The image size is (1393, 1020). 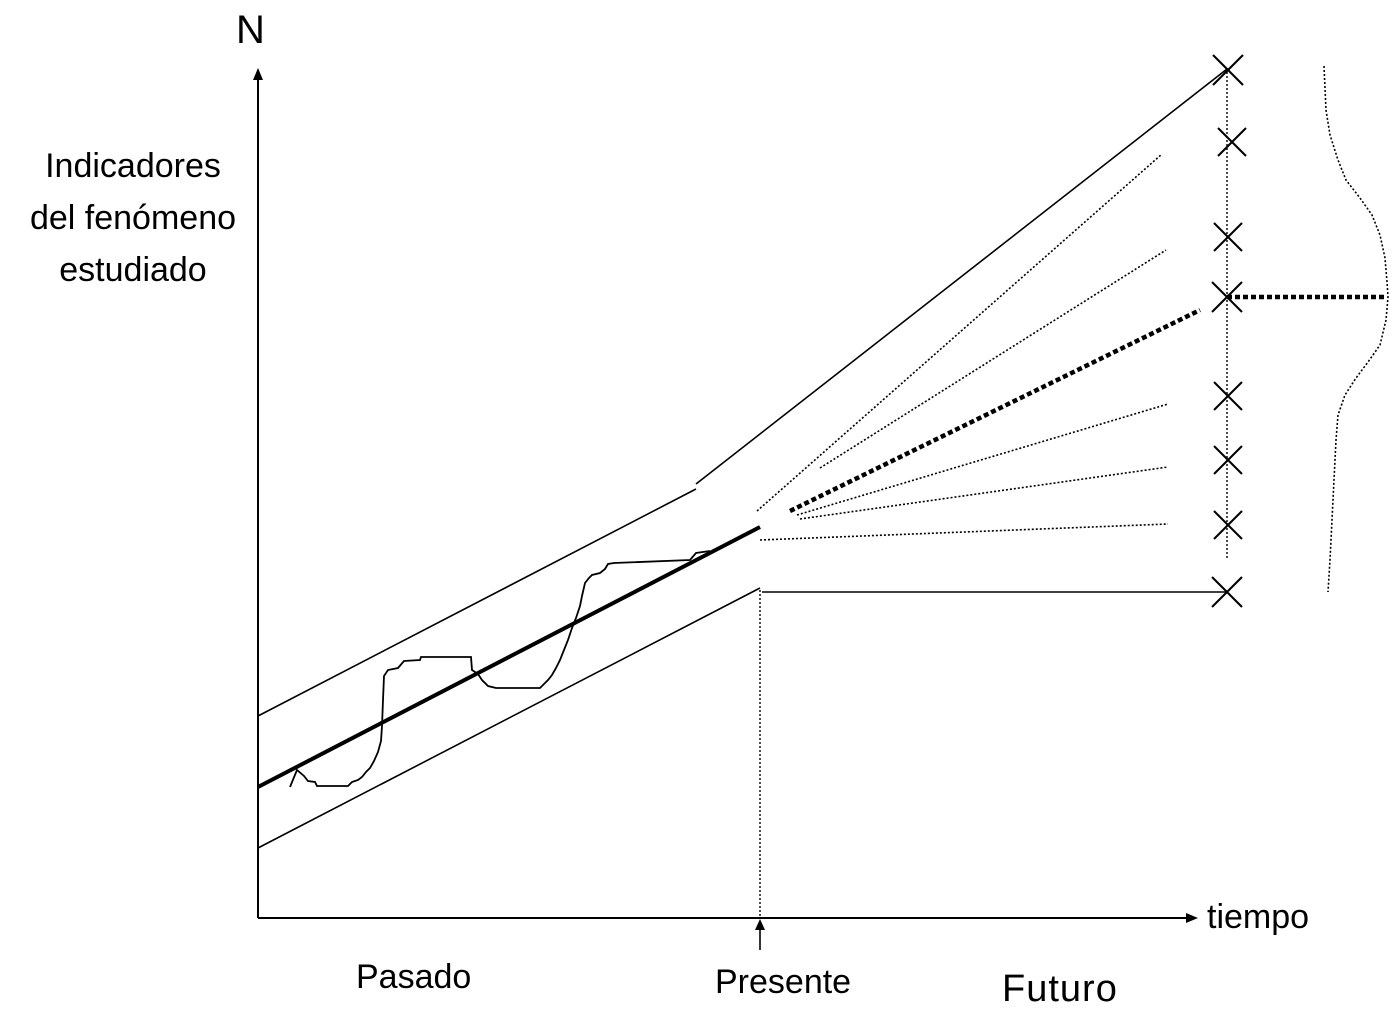 I want to click on present-arrow-head, so click(x=760, y=924).